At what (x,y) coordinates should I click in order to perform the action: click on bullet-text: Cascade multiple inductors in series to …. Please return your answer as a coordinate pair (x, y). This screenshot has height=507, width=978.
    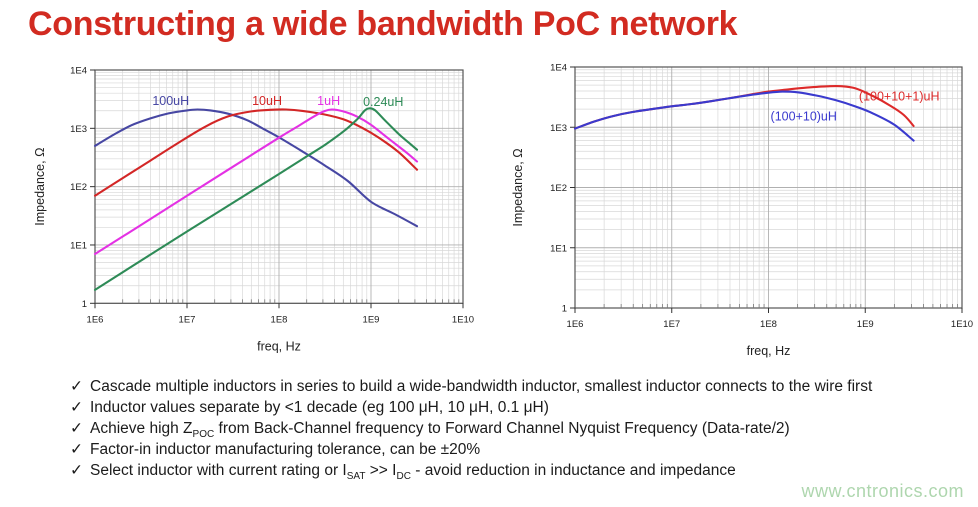
    Looking at the image, I should click on (481, 386).